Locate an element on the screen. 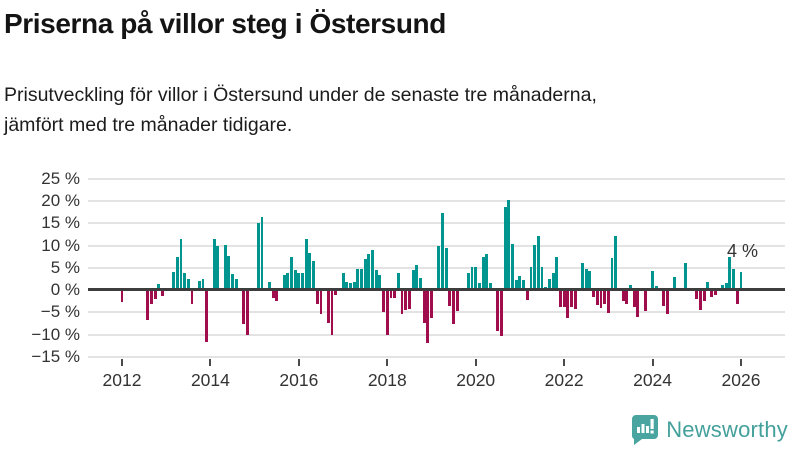  page-title: Priserna på villor steg i Östersund is located at coordinates (225, 23).